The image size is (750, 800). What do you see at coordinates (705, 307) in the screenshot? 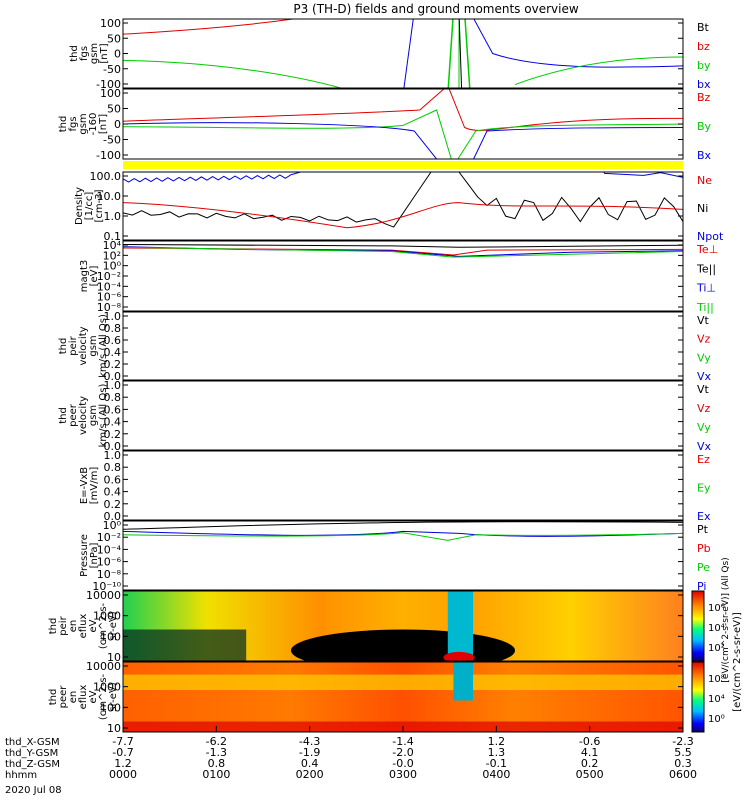
I see `legend-entry: Ti||` at bounding box center [705, 307].